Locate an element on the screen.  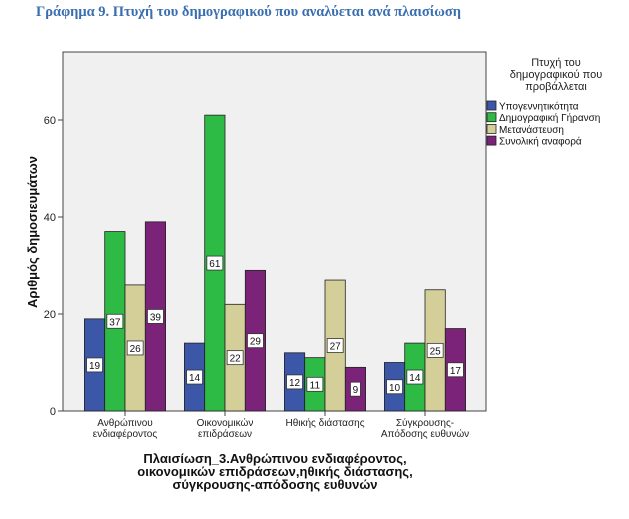
x-tick-label: ενδιαφέροντος is located at coordinates (125, 434).